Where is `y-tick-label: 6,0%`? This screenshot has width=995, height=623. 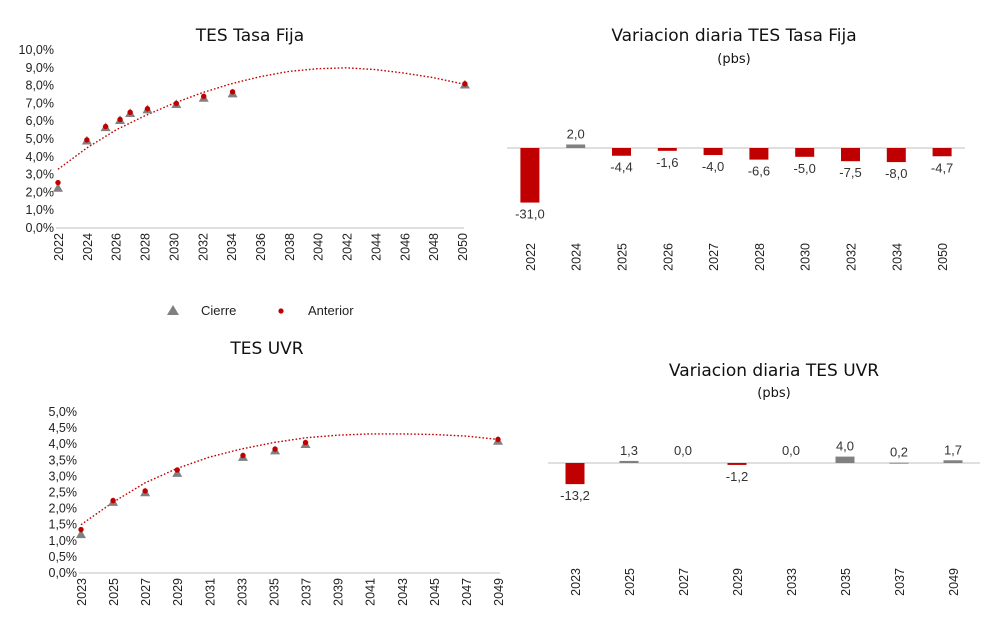 y-tick-label: 6,0% is located at coordinates (40, 121).